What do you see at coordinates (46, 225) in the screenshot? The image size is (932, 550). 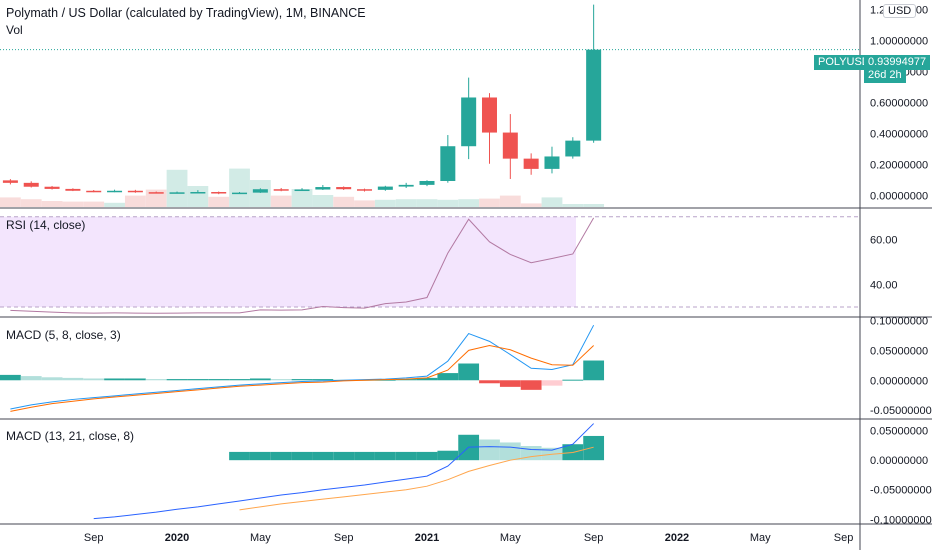 I see `rsi-label: RSI (14, close)` at bounding box center [46, 225].